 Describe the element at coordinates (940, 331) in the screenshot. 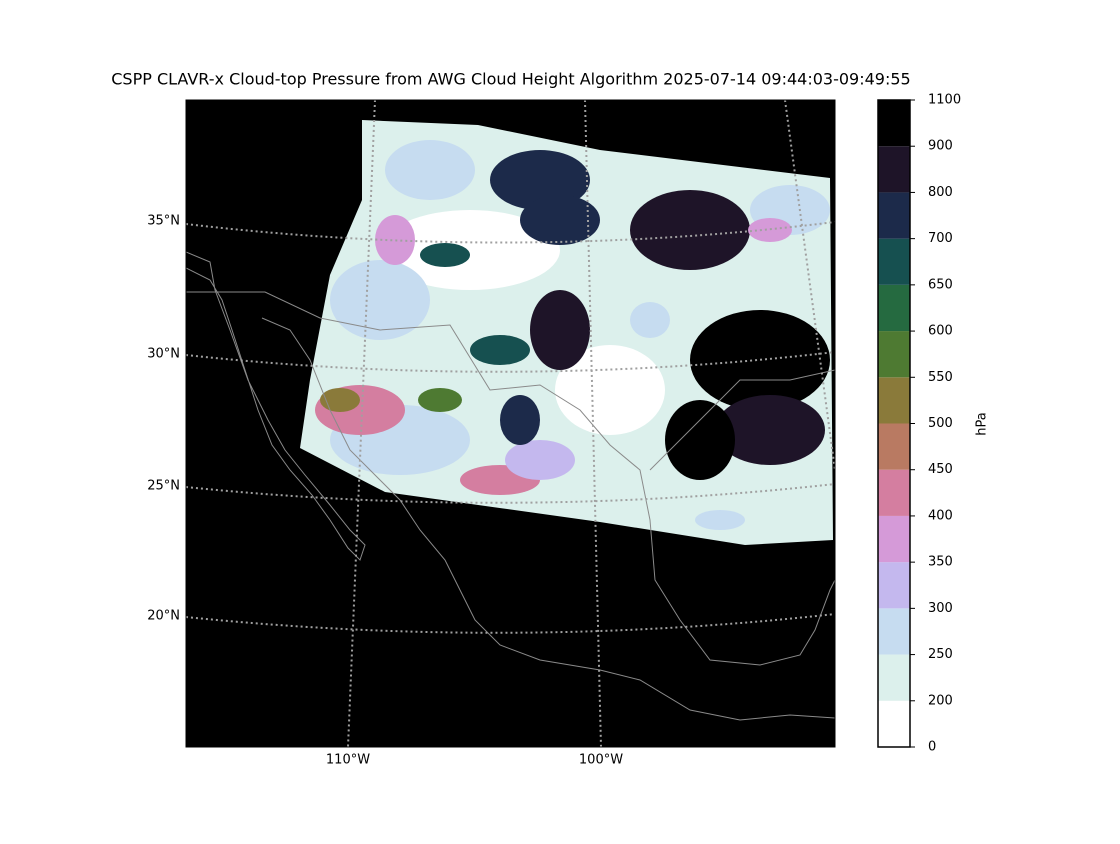

I see `colorbar-tick-label: 600` at that location.